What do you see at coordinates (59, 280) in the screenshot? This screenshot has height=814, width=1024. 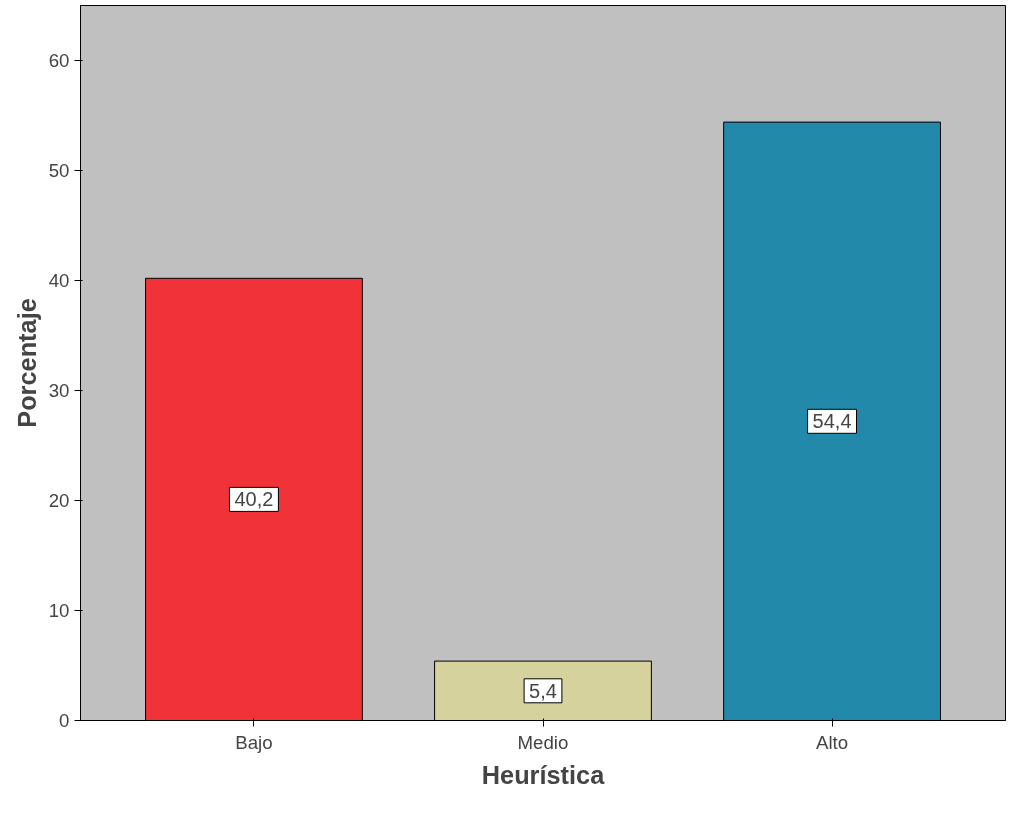 I see `y-tick-label: 40` at bounding box center [59, 280].